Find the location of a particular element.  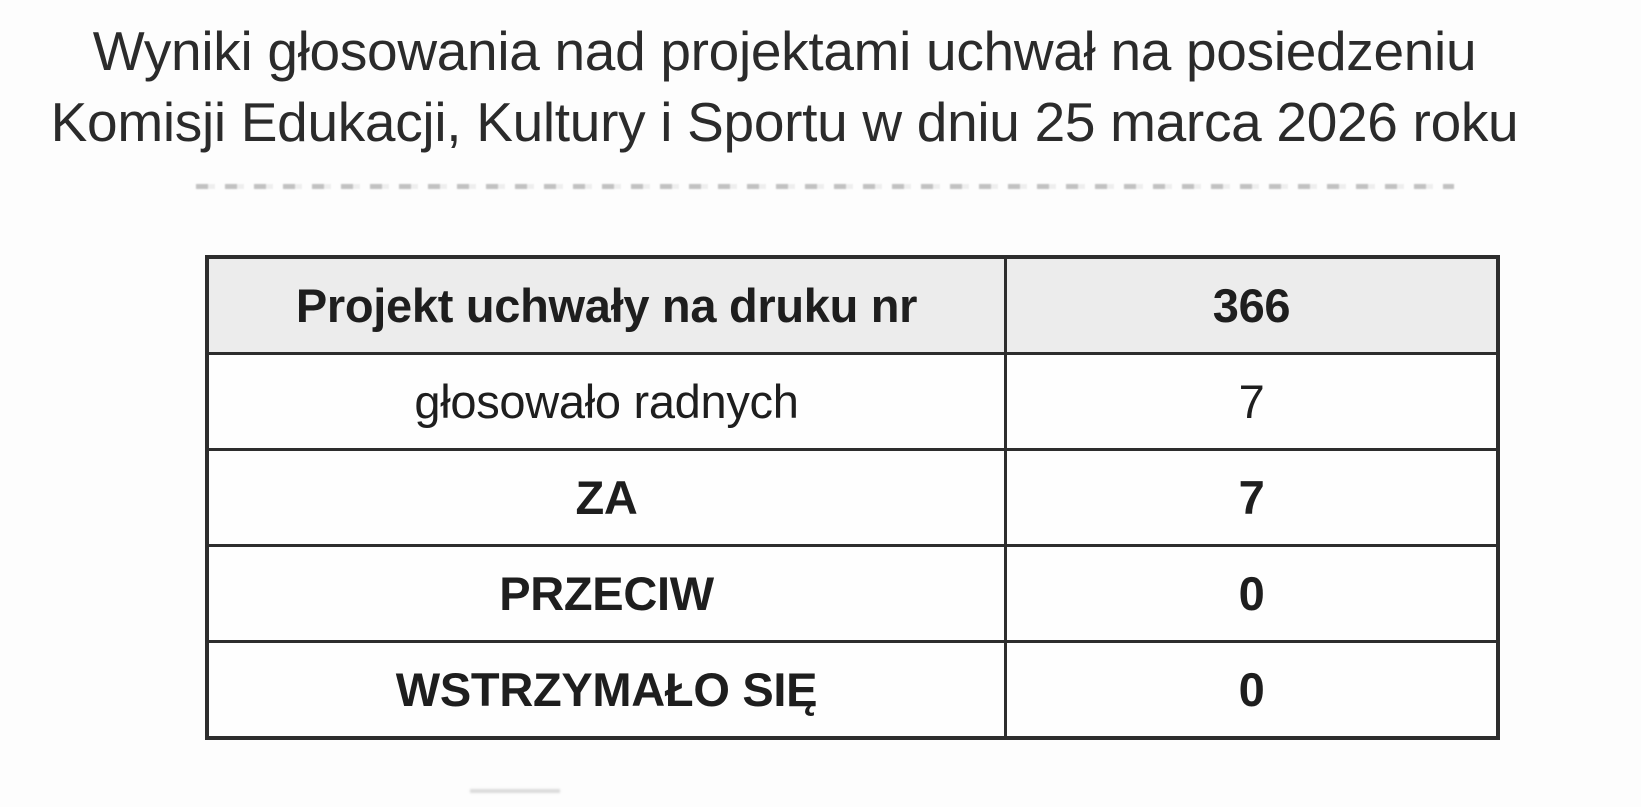

row-label-draft-number: Projekt uchwały na druku nr is located at coordinates (606, 305).